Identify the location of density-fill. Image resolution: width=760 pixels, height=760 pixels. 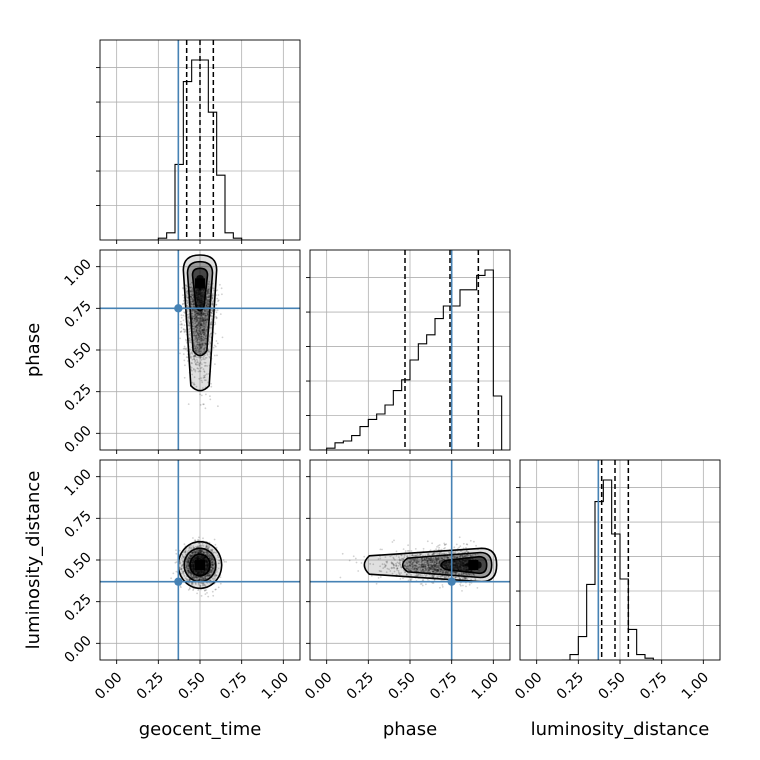
(200, 323).